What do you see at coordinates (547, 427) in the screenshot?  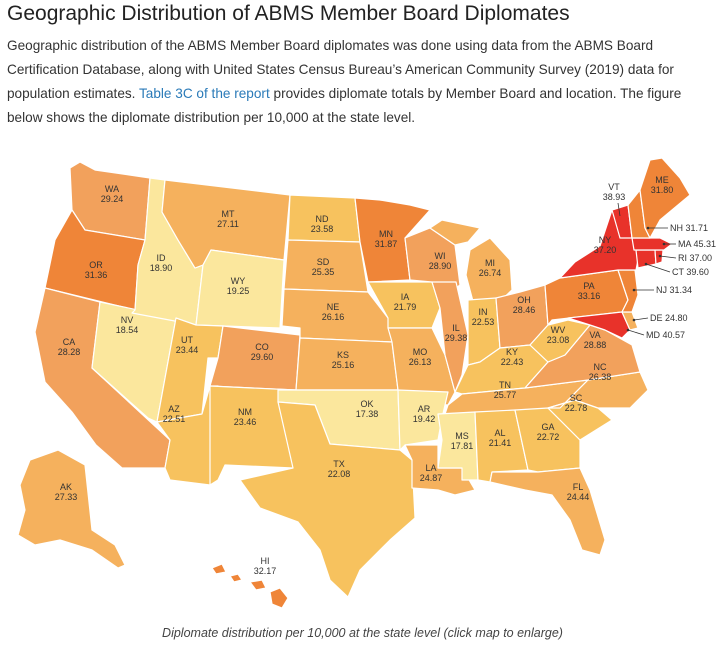 I see `label-ga: GA` at bounding box center [547, 427].